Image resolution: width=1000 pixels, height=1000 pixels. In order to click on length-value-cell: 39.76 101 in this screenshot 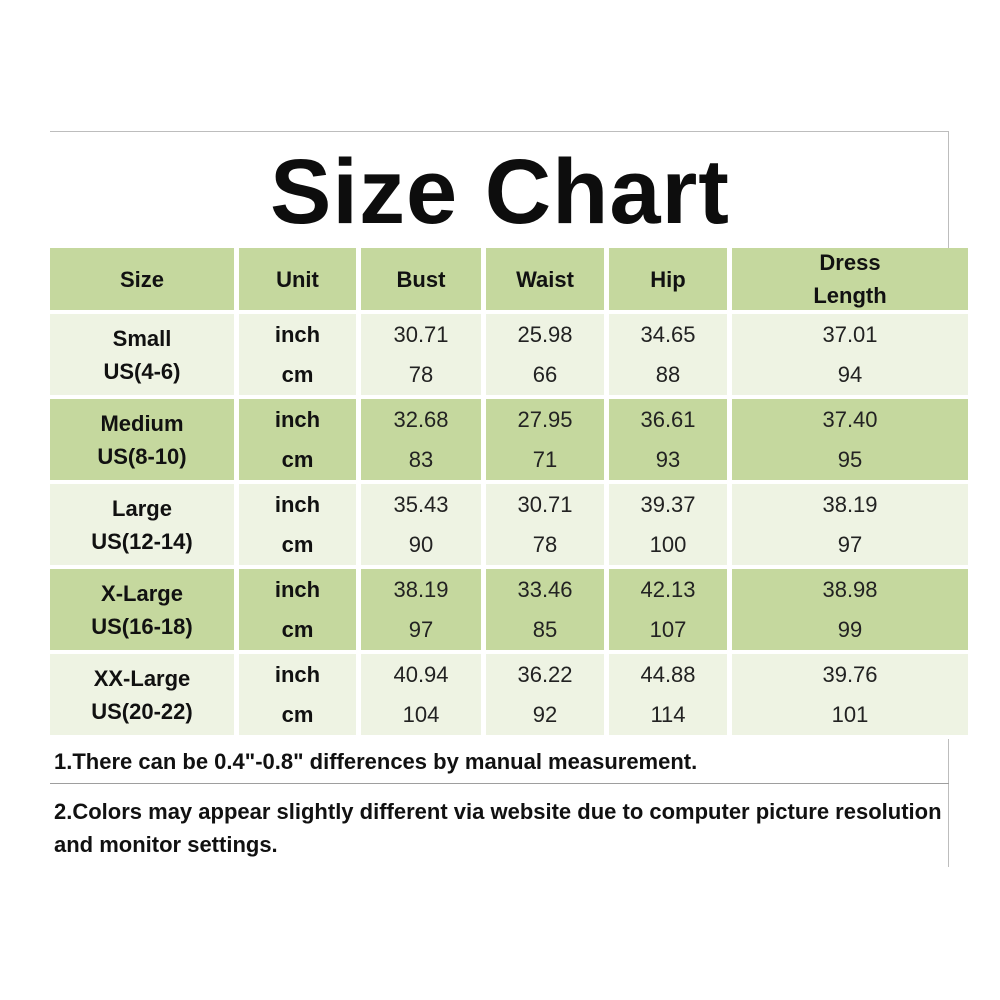, I will do `click(850, 696)`.